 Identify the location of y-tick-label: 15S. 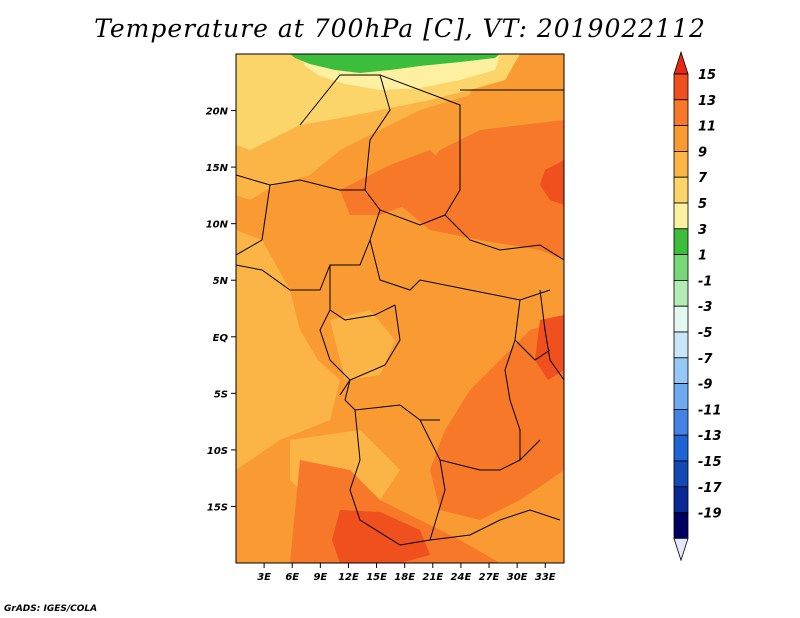
(217, 507).